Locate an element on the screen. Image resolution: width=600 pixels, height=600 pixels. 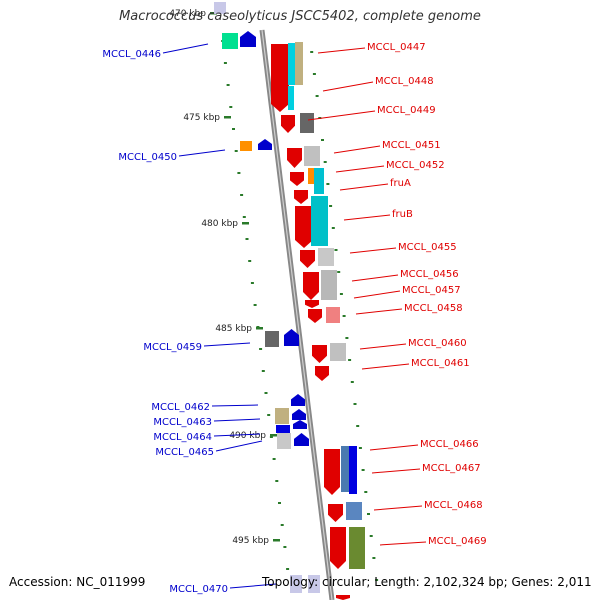
feature-box-orange is located at coordinates (312, 176).